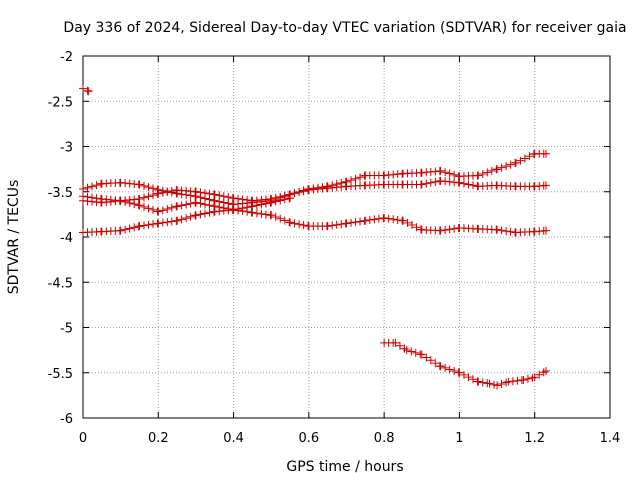 This screenshot has width=640, height=480. I want to click on series-isolated, so click(86, 90).